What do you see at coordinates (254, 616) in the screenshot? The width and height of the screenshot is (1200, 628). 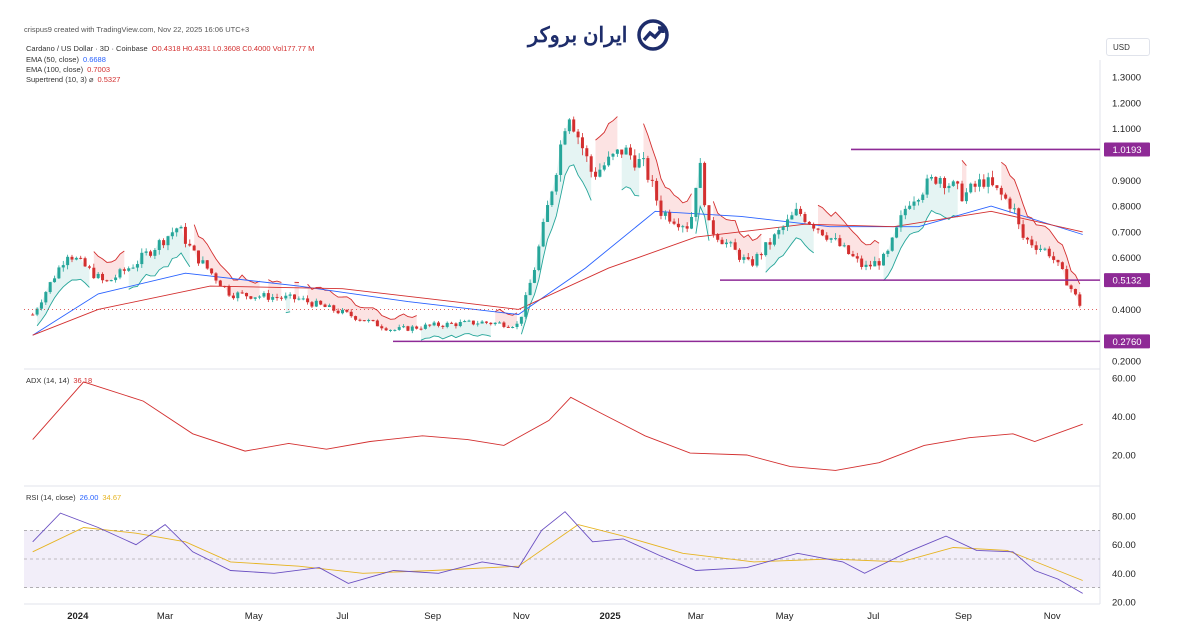 I see `time-tick-label: May` at bounding box center [254, 616].